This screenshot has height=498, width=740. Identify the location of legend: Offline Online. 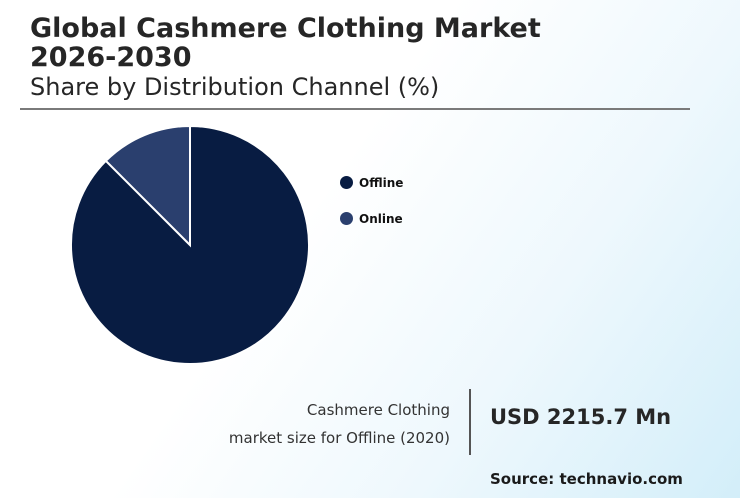
(371, 208).